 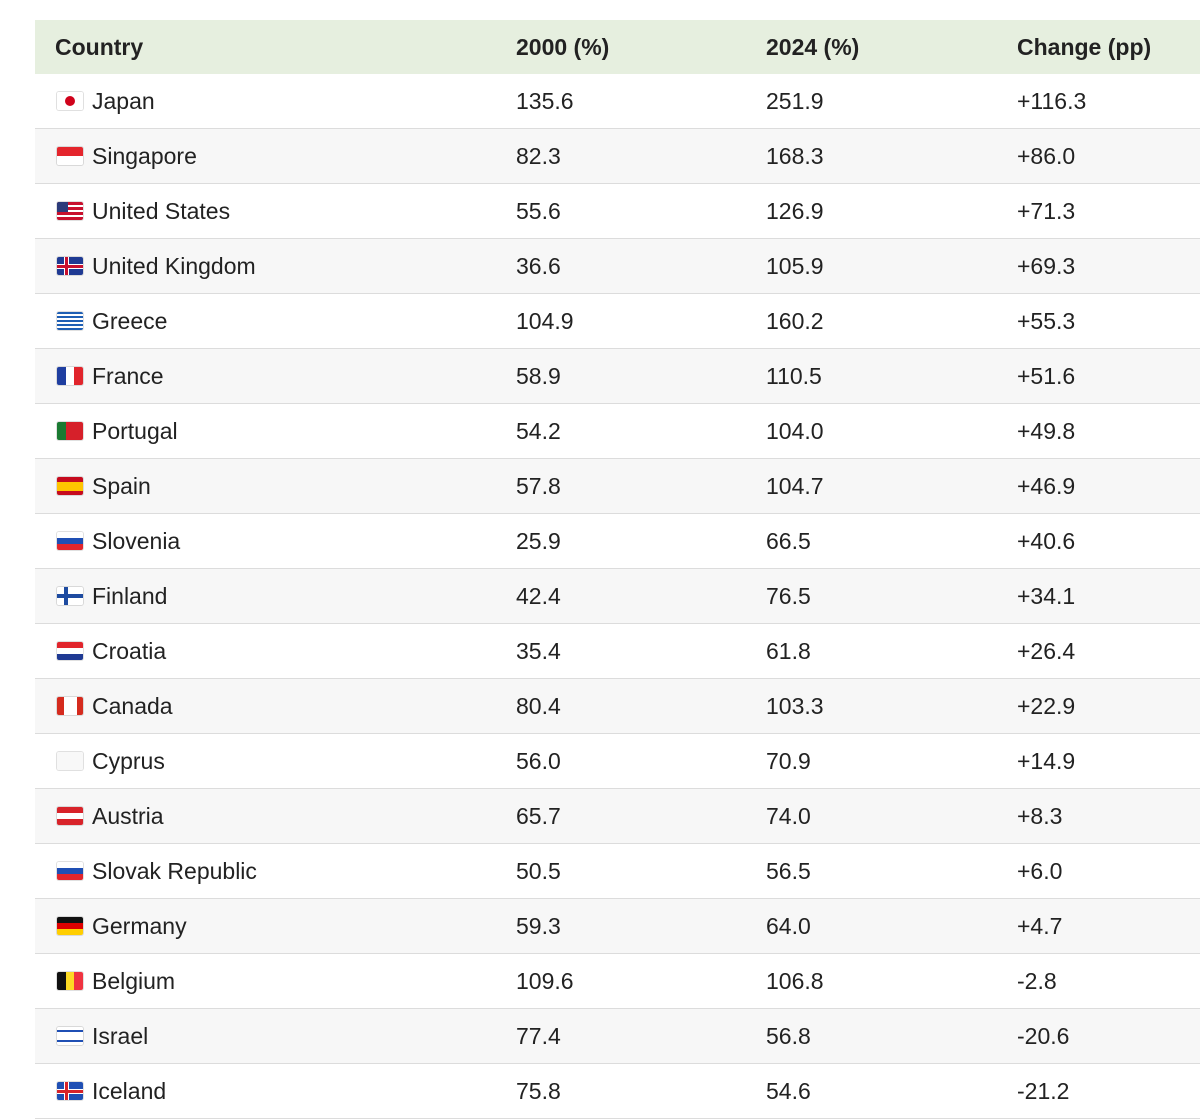 What do you see at coordinates (617, 486) in the screenshot?
I see `table-row: Spain 57.8 104.7 +46.9` at bounding box center [617, 486].